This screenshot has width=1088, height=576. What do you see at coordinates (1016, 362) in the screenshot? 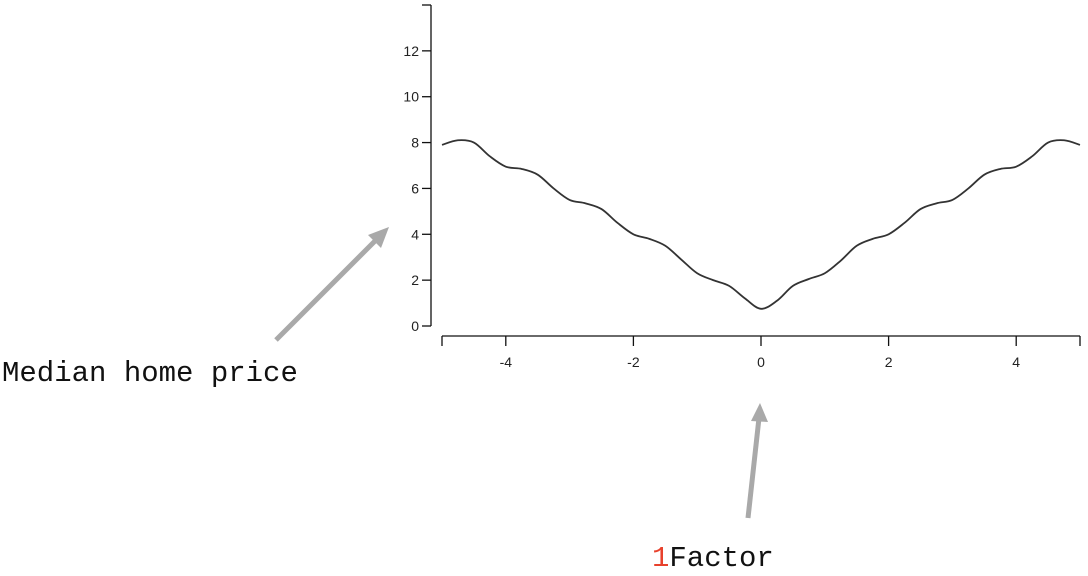
I see `x-tick-label: 4` at bounding box center [1016, 362].